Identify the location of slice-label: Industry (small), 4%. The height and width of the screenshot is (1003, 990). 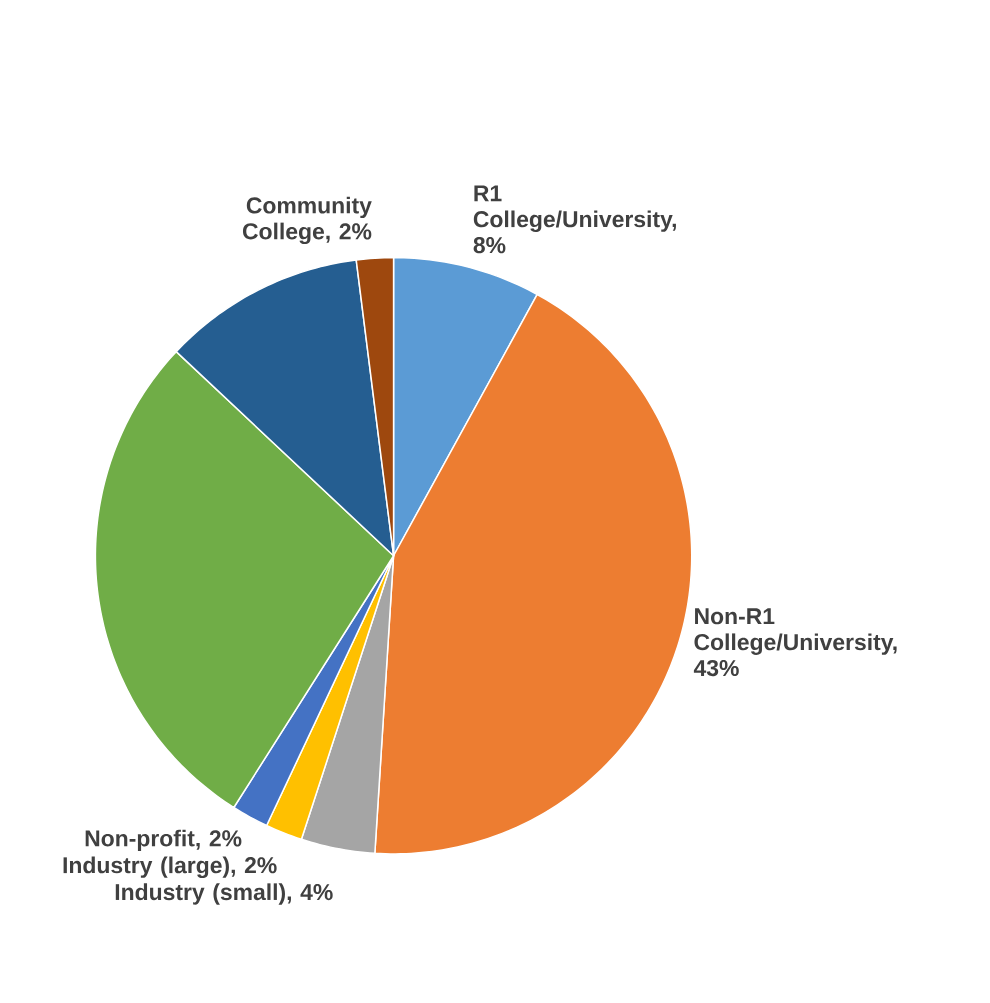
(224, 894).